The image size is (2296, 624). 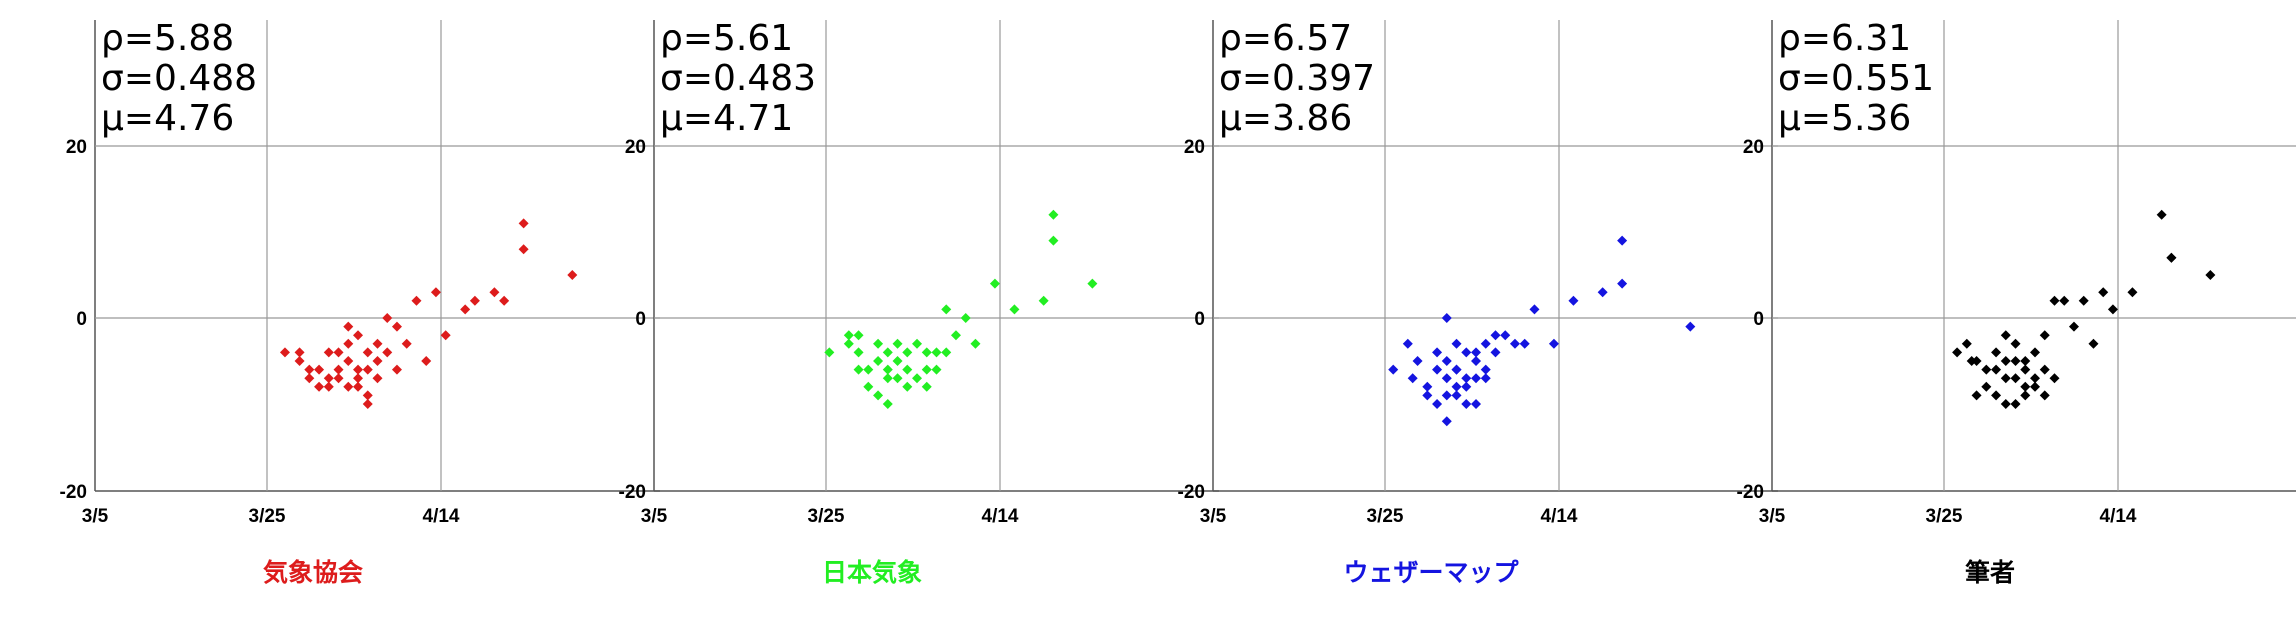 I want to click on chart-title: 日本気象, so click(x=872, y=572).